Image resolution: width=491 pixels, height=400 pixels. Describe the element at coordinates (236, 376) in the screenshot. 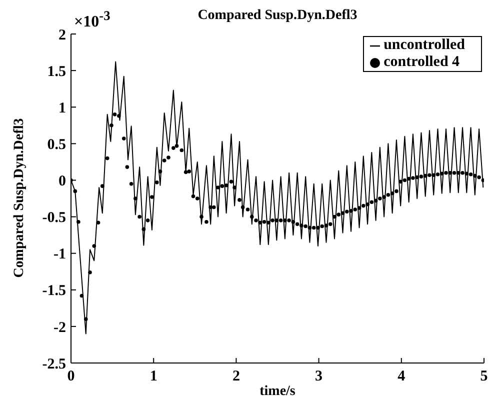

I see `x-tick-label: 2` at that location.